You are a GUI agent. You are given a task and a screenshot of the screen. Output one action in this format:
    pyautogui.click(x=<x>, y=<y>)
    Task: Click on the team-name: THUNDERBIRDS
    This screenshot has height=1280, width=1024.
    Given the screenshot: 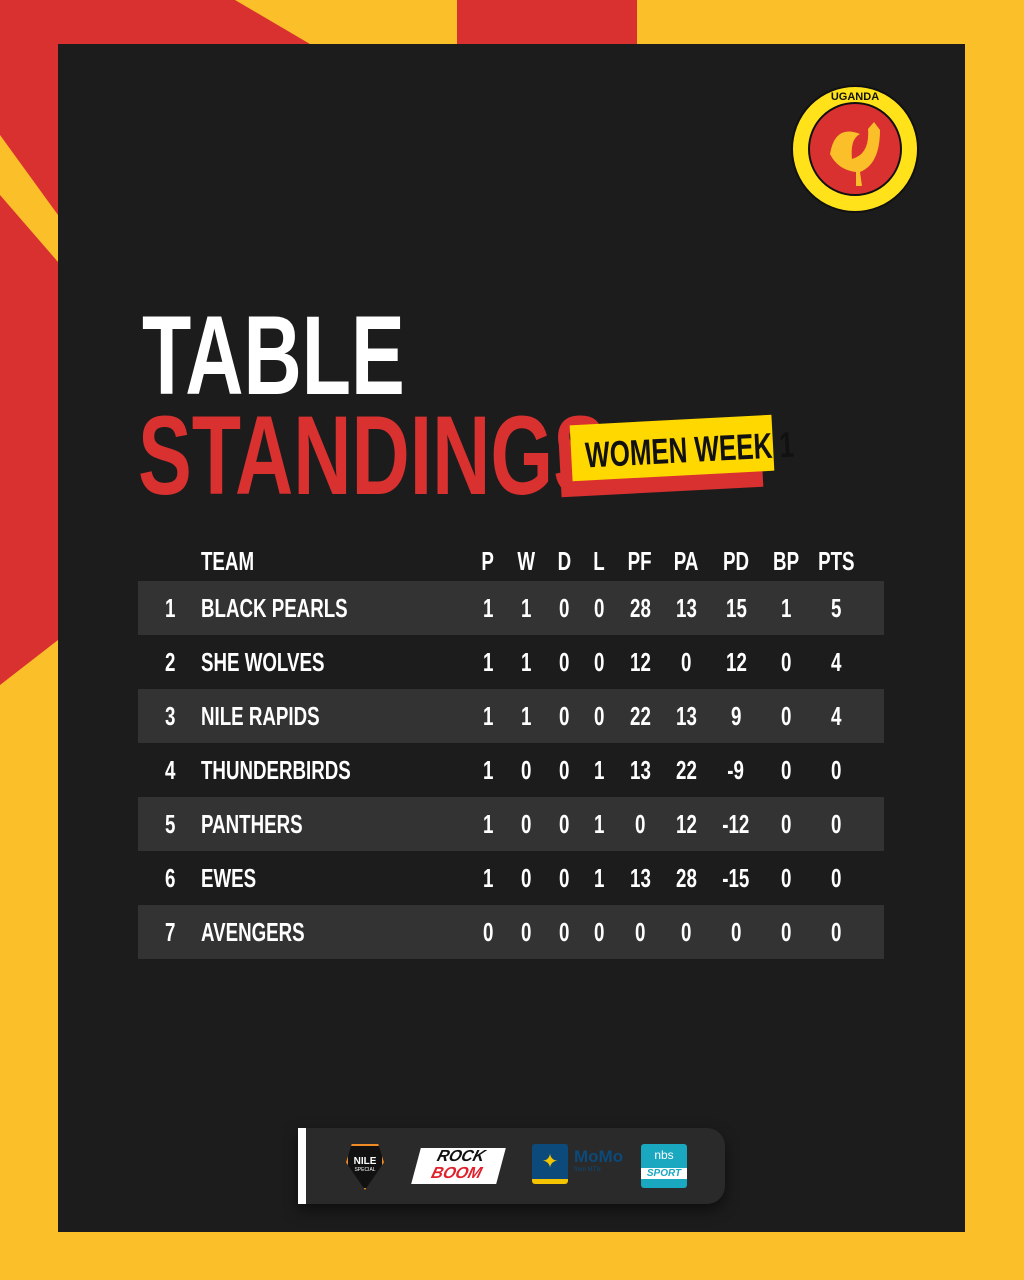 What is the action you would take?
    pyautogui.click(x=276, y=770)
    